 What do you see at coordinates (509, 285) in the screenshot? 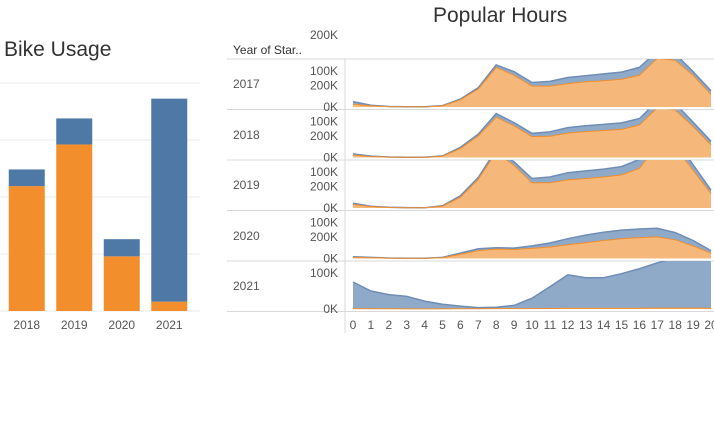
I see `line-blue` at bounding box center [509, 285].